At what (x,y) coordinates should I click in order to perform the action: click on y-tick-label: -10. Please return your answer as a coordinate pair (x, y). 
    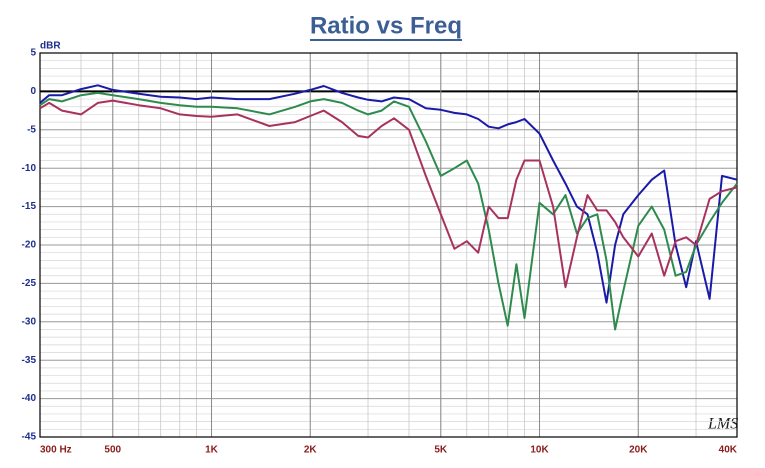
    Looking at the image, I should click on (29, 168).